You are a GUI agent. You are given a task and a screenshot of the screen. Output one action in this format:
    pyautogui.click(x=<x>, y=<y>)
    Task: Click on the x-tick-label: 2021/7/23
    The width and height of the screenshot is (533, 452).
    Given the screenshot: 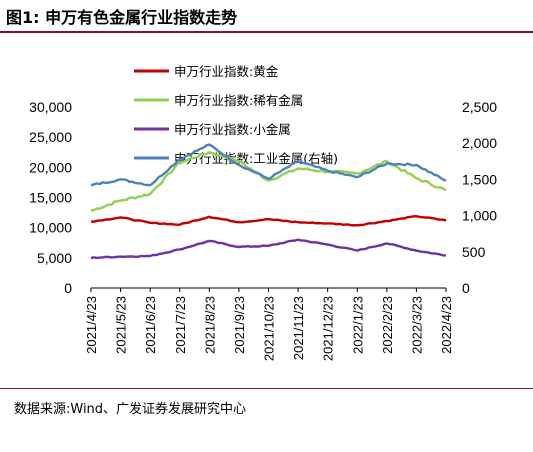 What is the action you would take?
    pyautogui.click(x=180, y=325)
    